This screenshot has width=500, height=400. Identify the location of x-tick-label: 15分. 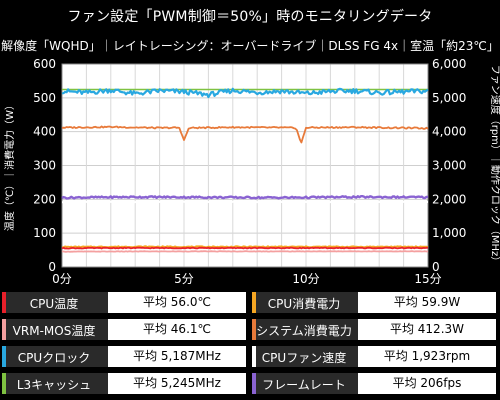
(427, 279).